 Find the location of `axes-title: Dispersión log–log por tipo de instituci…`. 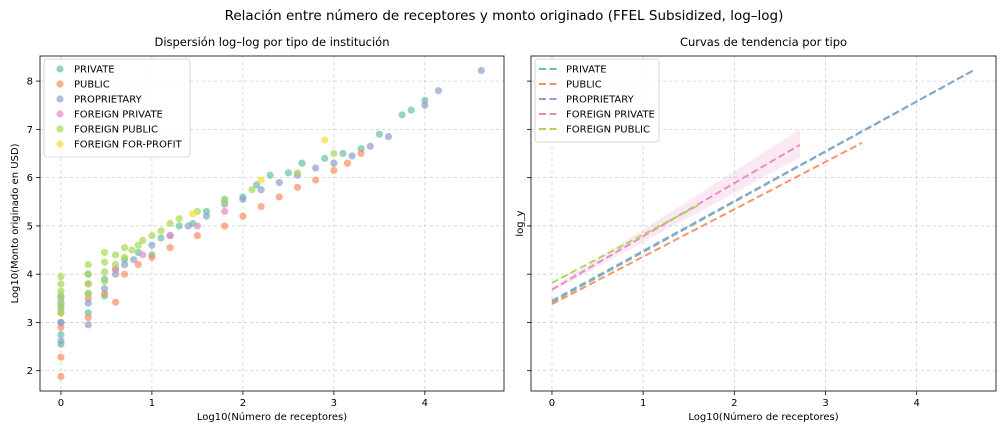

axes-title: Dispersión log–log por tipo de instituci… is located at coordinates (271, 42).